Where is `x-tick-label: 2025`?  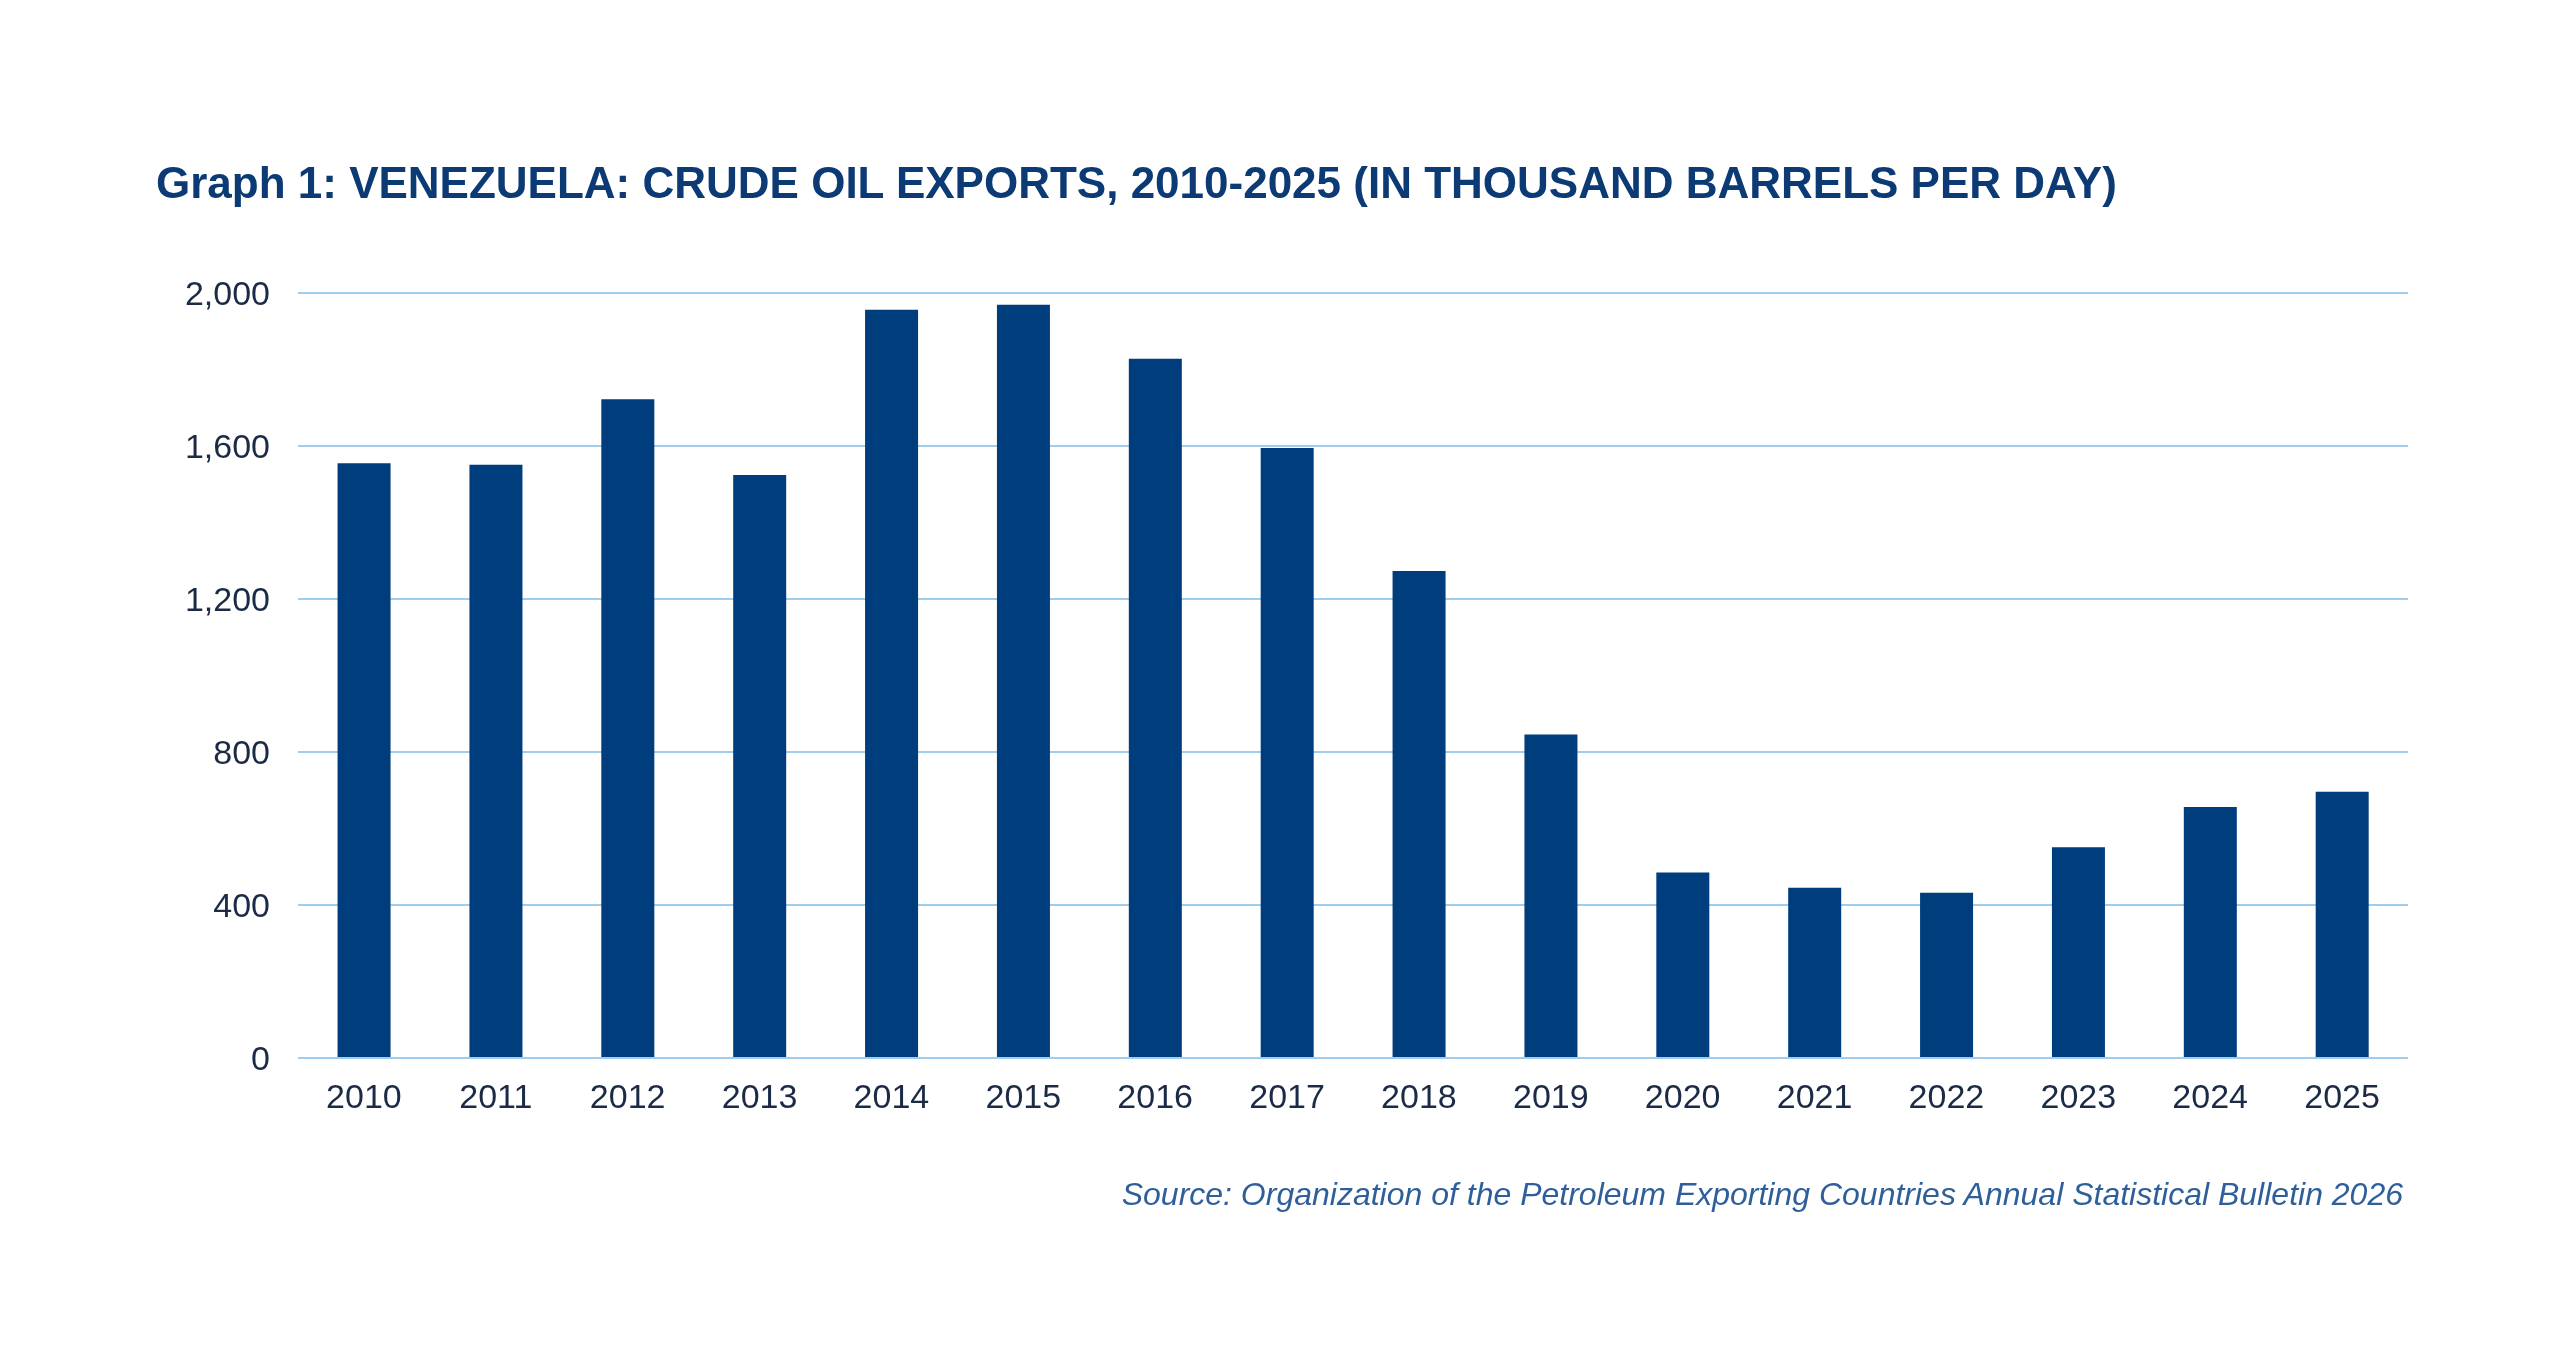
x-tick-label: 2025 is located at coordinates (2342, 1096).